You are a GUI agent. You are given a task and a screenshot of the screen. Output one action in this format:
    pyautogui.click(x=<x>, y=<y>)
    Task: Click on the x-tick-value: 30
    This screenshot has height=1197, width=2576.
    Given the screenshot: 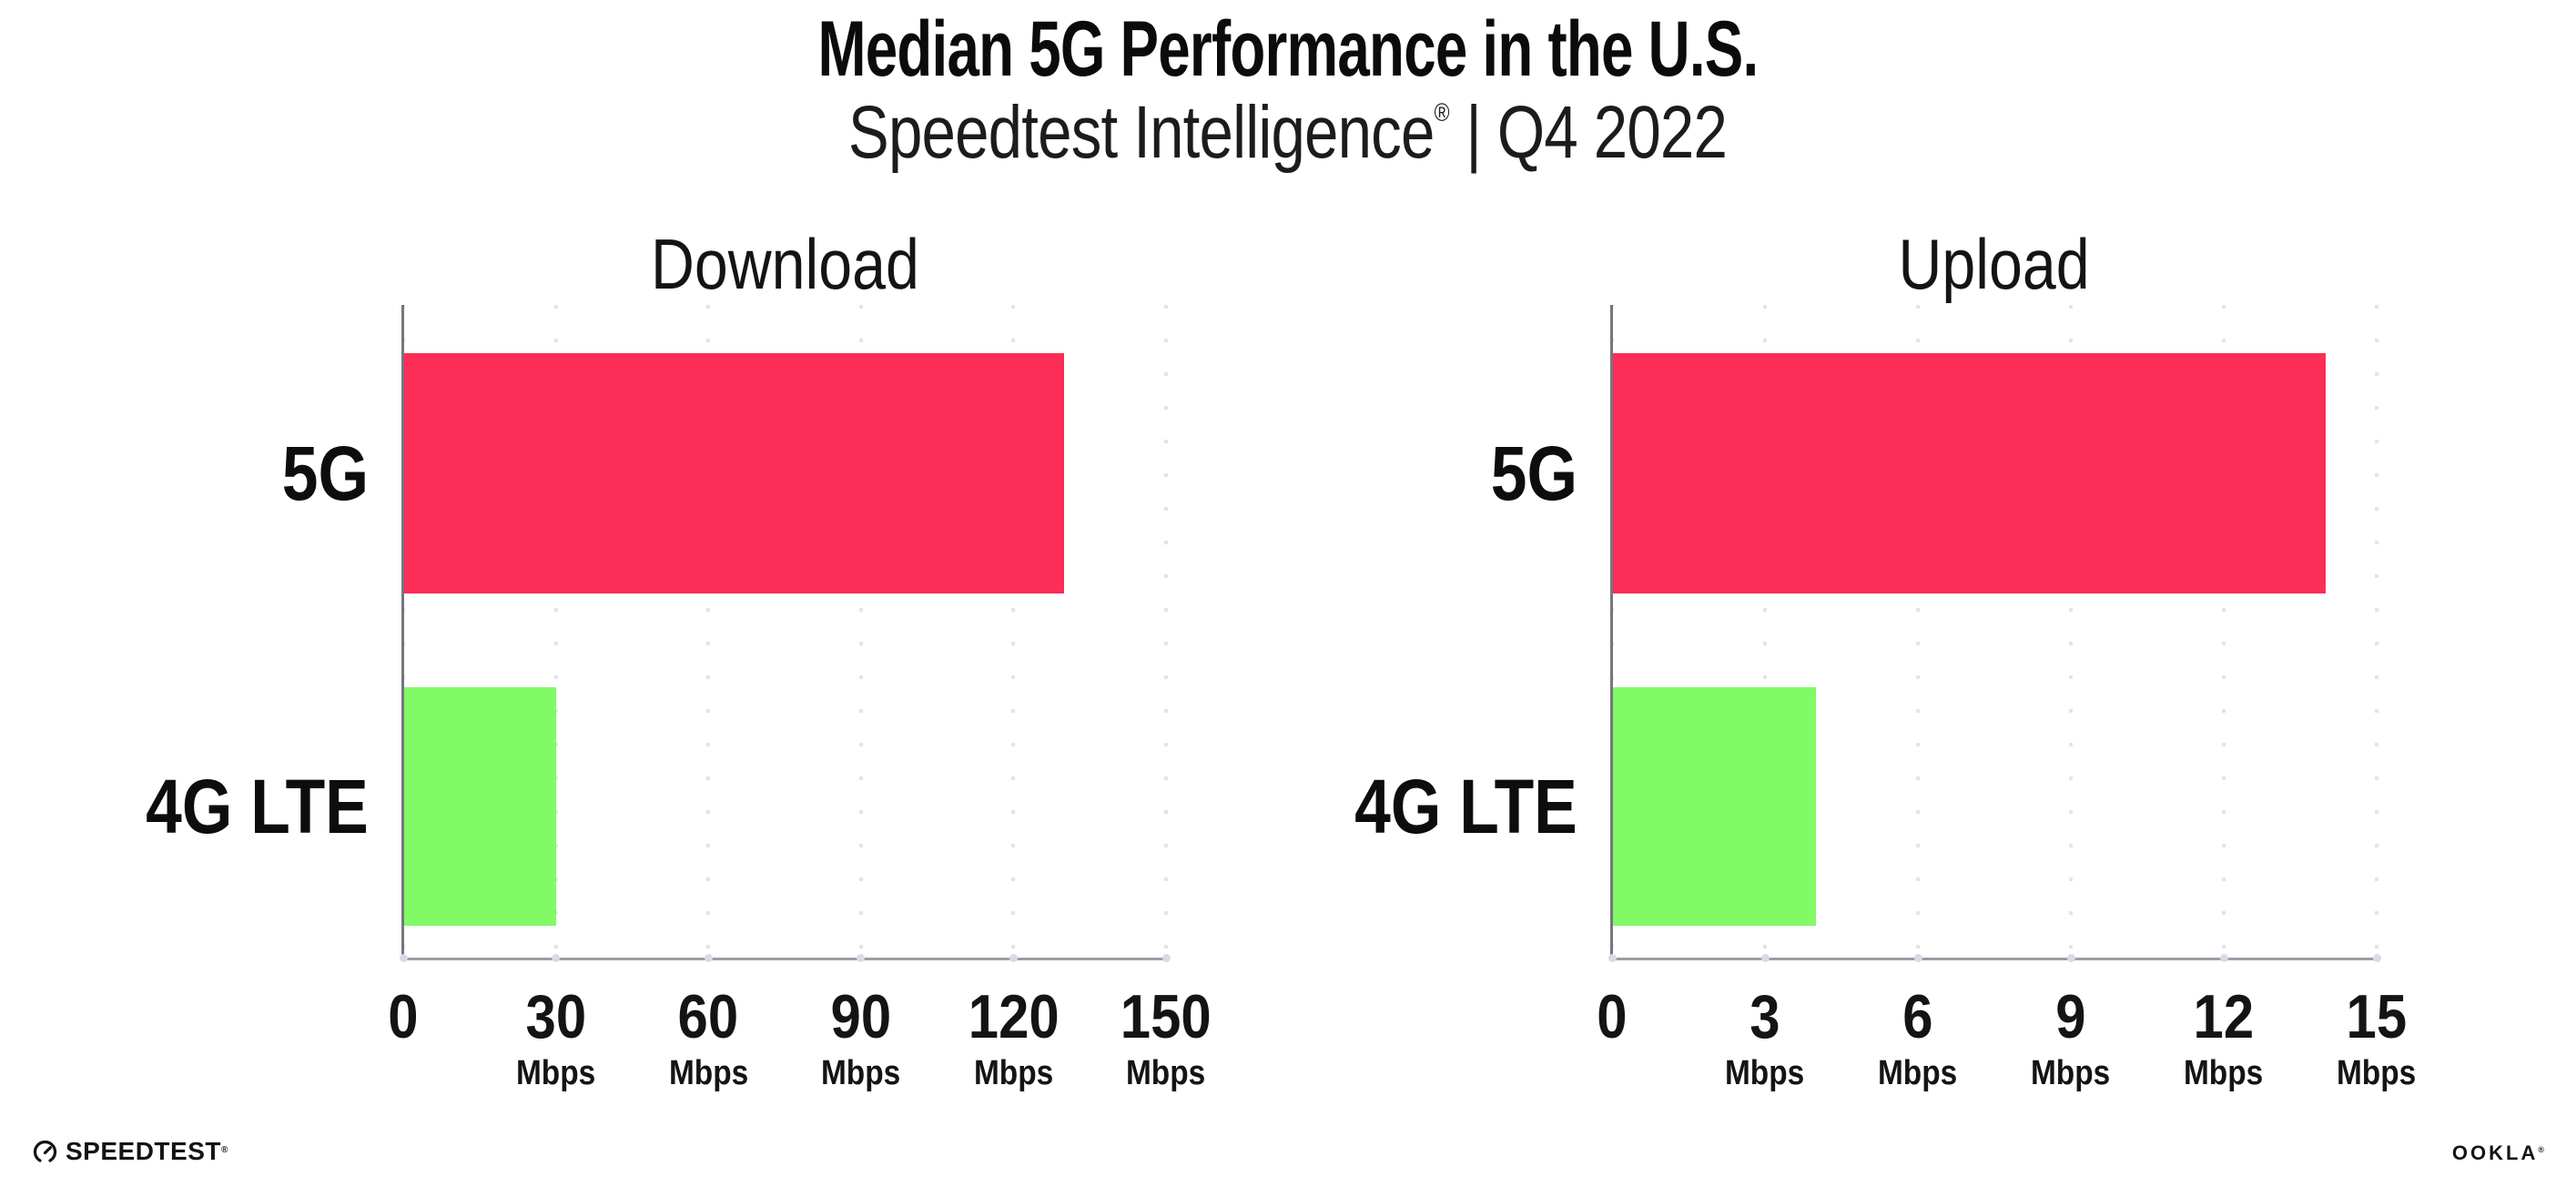 What is the action you would take?
    pyautogui.click(x=556, y=1017)
    